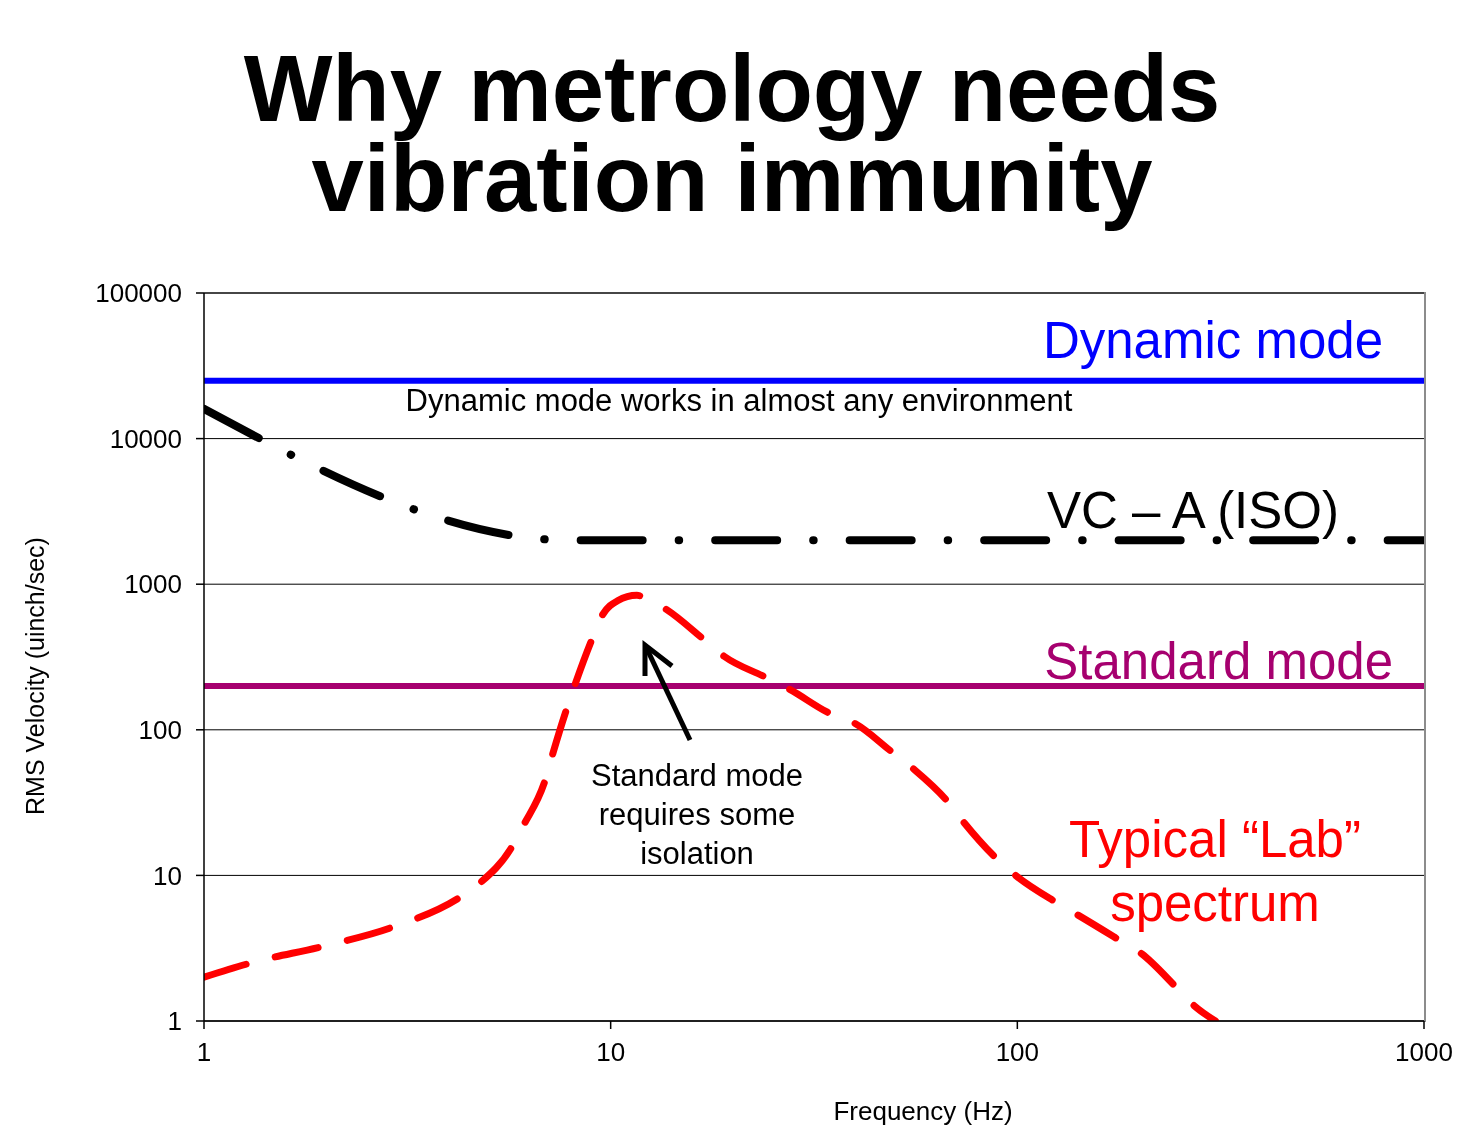  What do you see at coordinates (1193, 511) in the screenshot?
I see `series-label: VC – A (ISO)` at bounding box center [1193, 511].